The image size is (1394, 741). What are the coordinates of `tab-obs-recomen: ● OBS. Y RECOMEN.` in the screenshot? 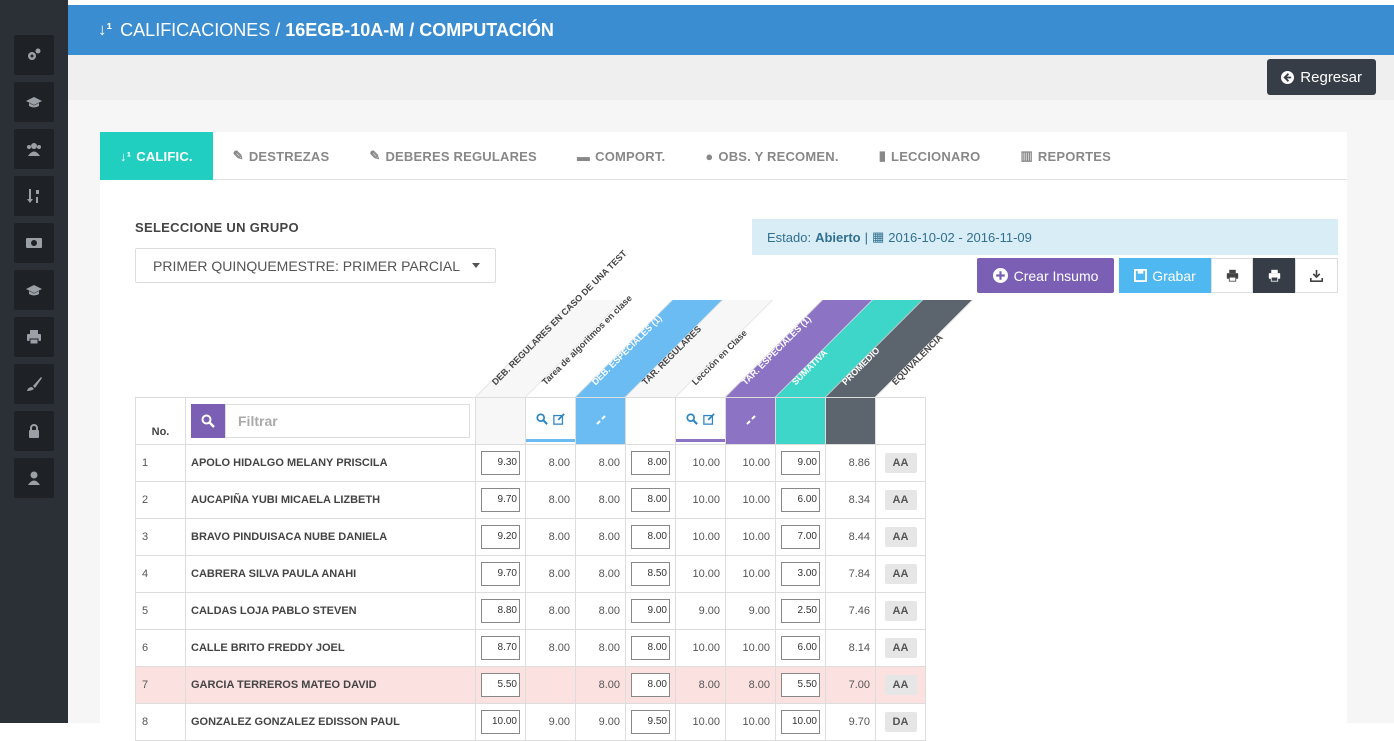 It's located at (771, 156).